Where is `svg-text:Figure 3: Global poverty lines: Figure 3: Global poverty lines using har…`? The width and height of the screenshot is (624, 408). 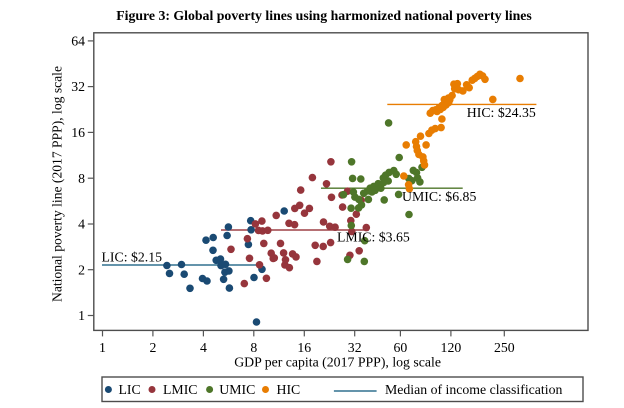
svg-text:Figure 3: Global poverty lines: Figure 3: Global poverty lines using har… is located at coordinates (324, 15).